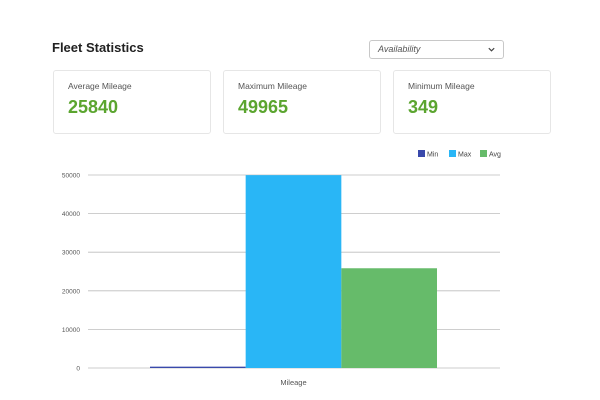  What do you see at coordinates (71, 291) in the screenshot?
I see `y-tick-label: 20000` at bounding box center [71, 291].